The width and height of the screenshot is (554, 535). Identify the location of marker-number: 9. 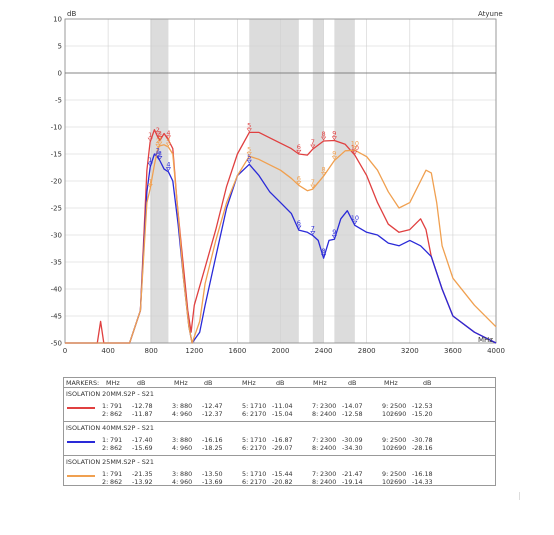
(334, 153).